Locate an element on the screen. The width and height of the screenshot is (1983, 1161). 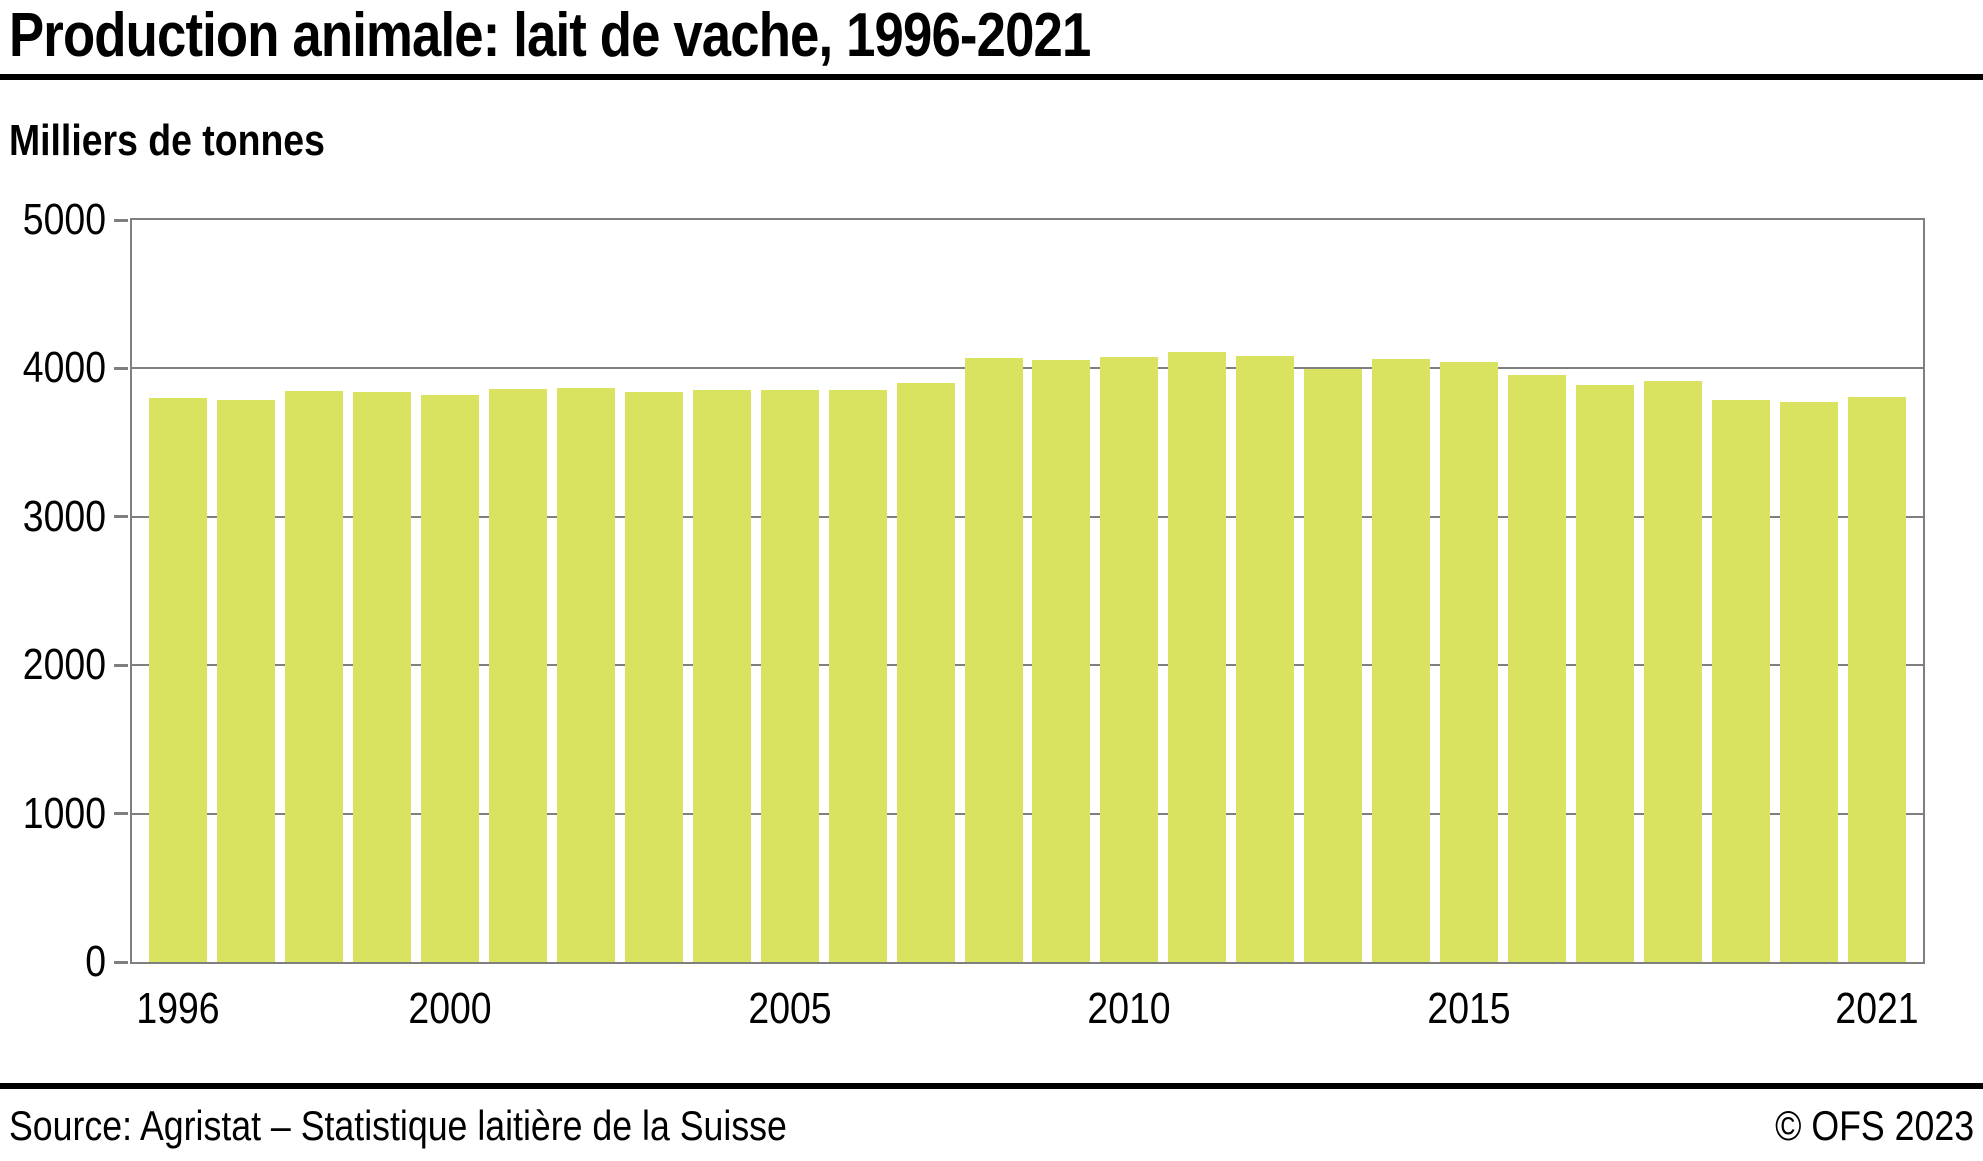
bar-2017 is located at coordinates (1605, 673).